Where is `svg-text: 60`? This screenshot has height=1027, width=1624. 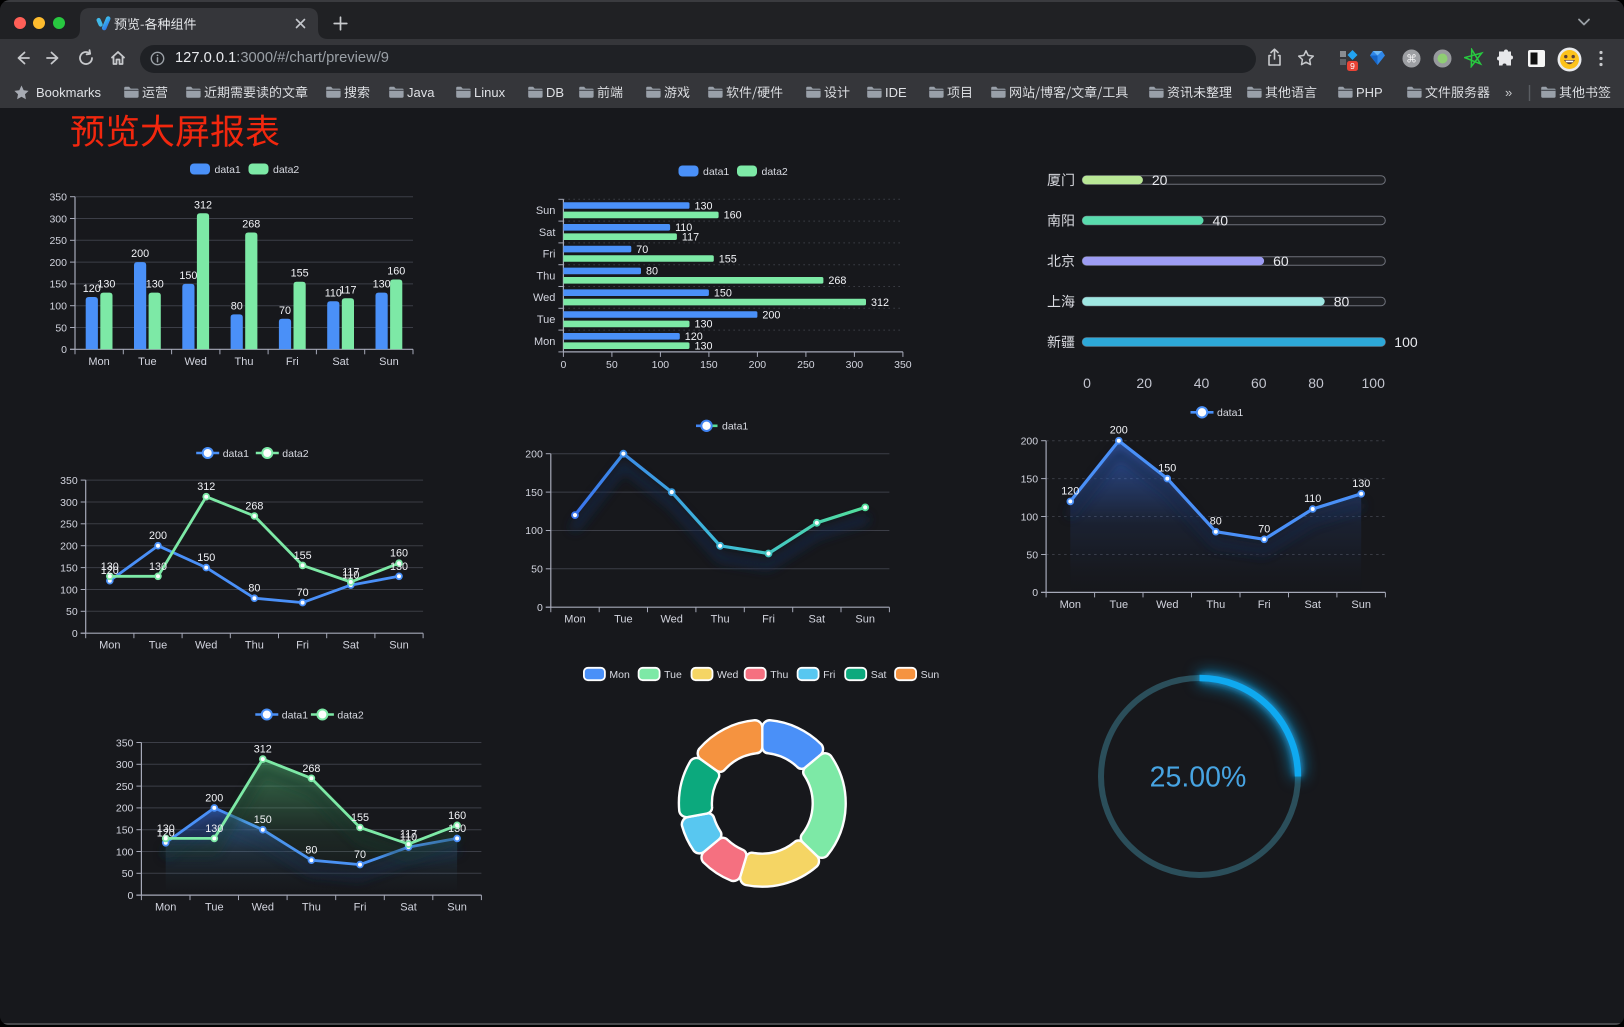
svg-text: 60 is located at coordinates (1259, 383).